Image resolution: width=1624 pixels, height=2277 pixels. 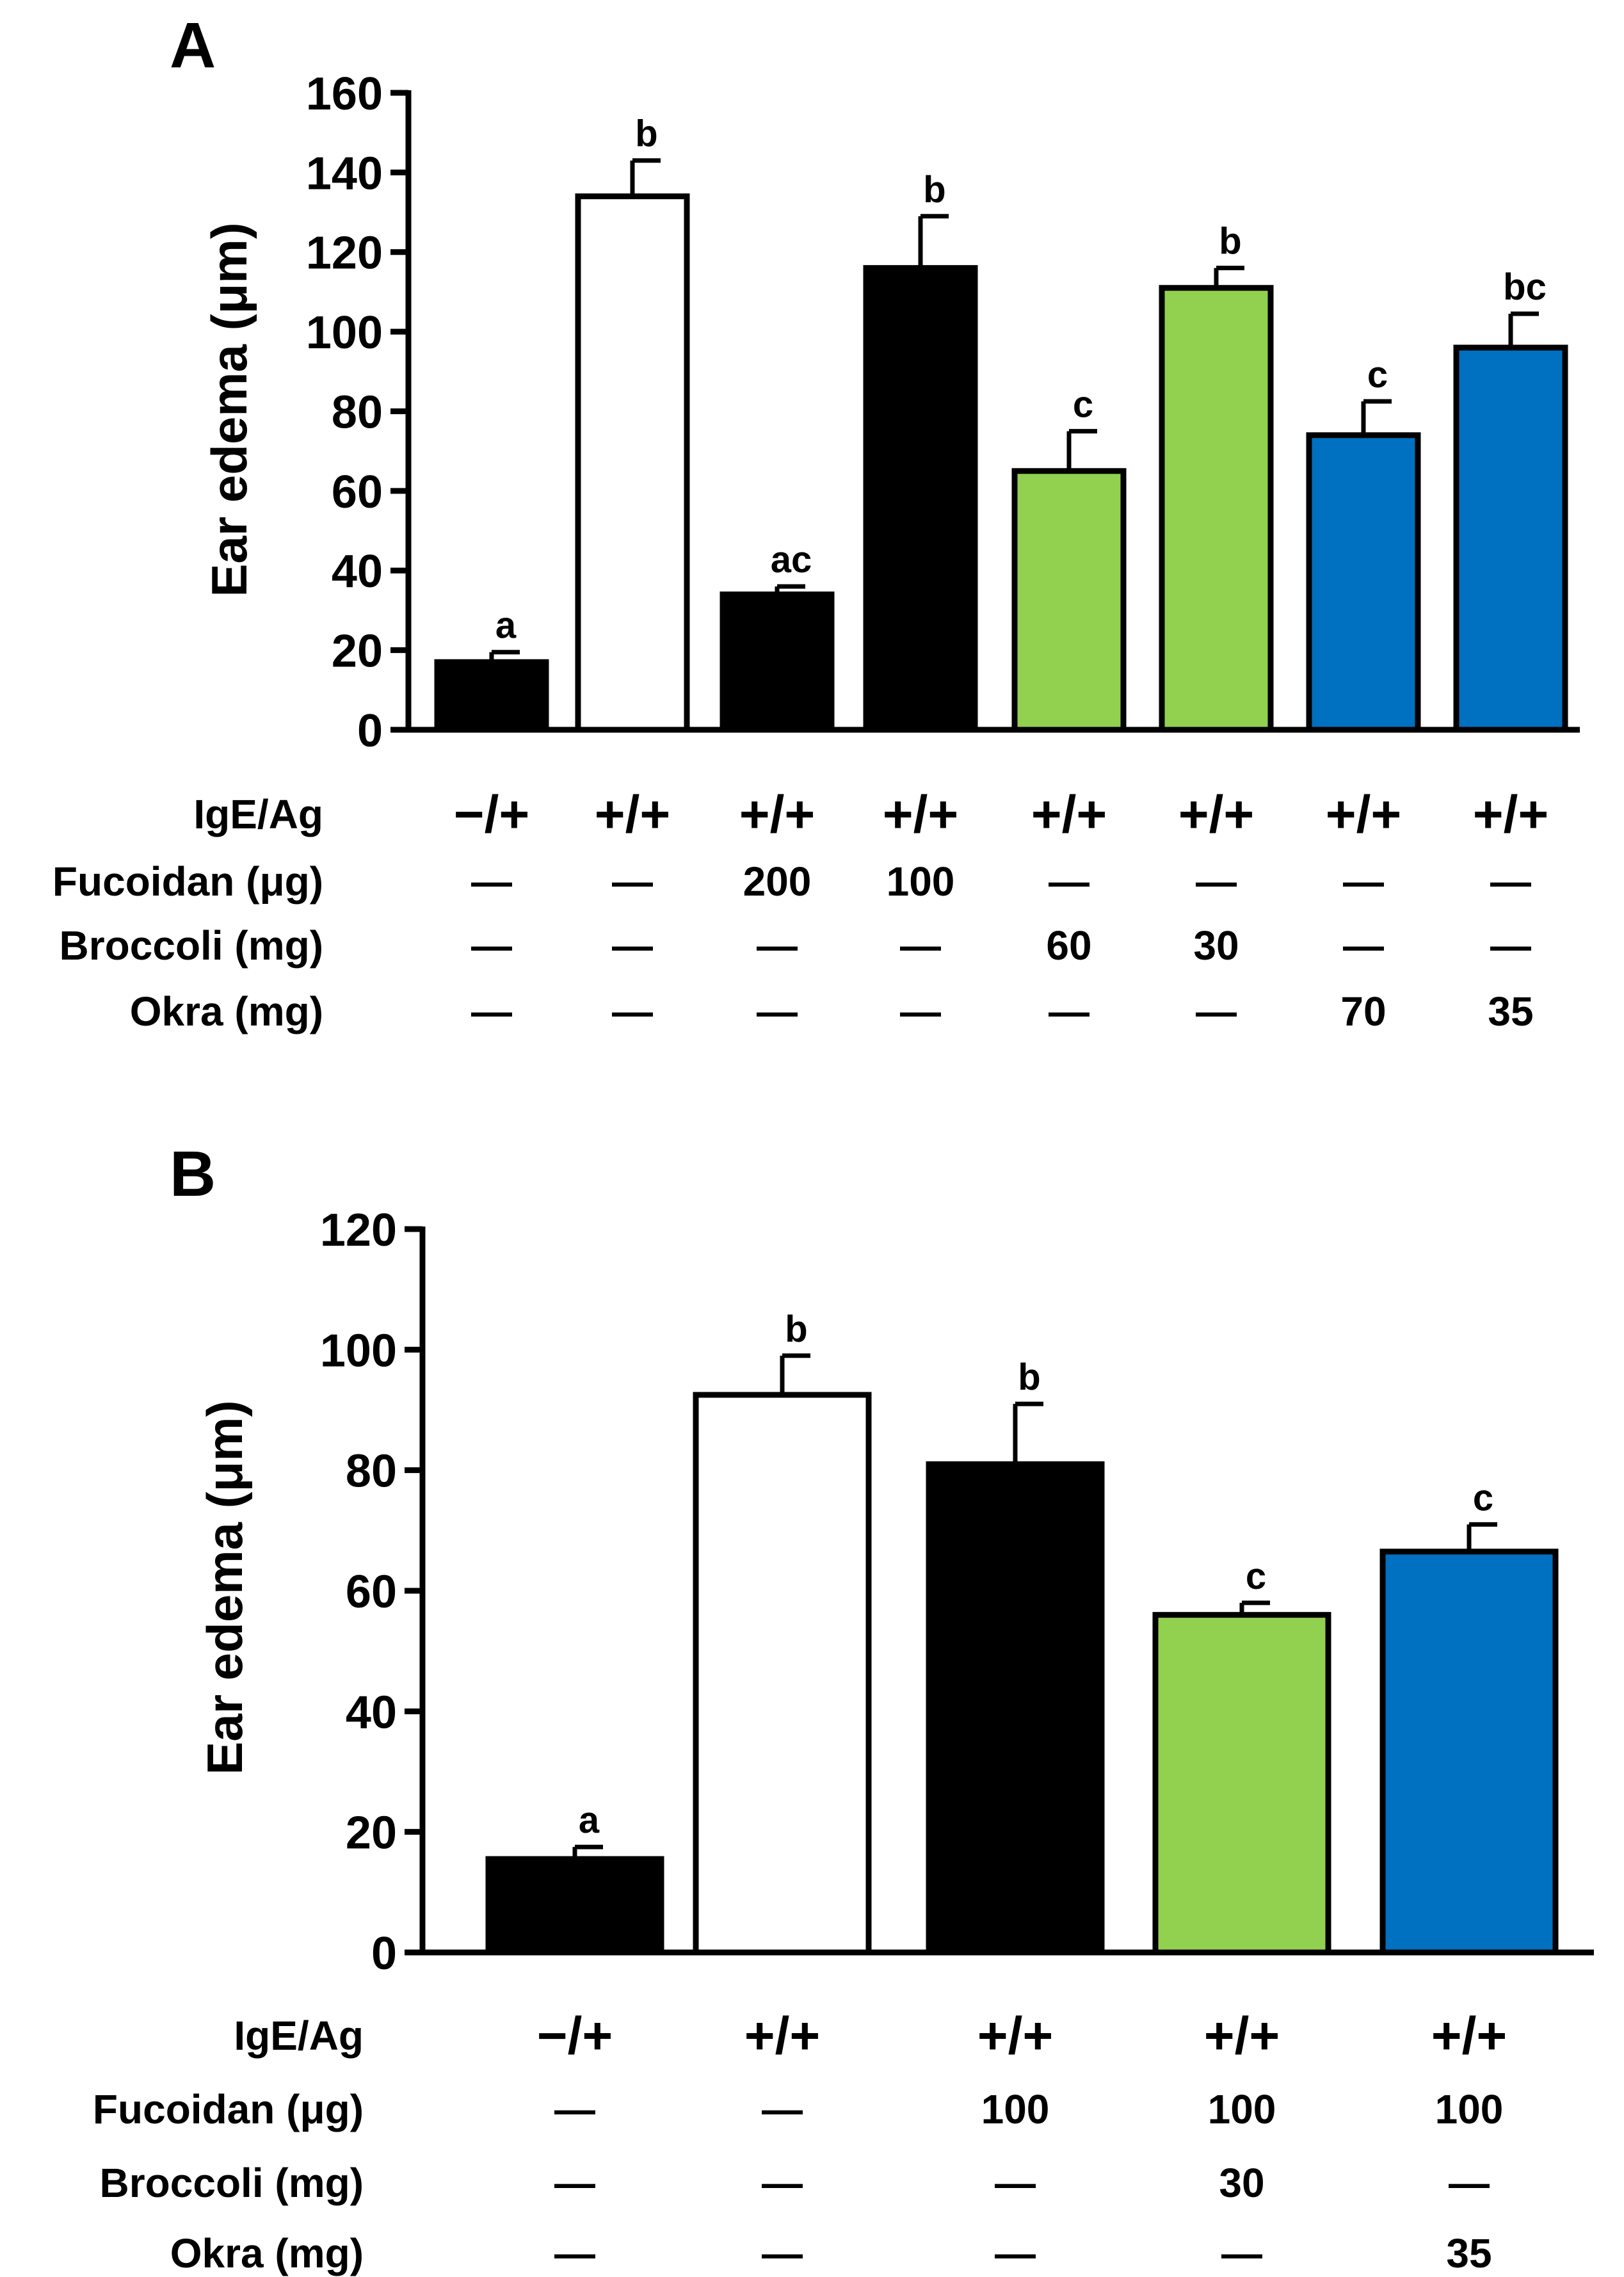 What do you see at coordinates (193, 45) in the screenshot?
I see `panel-label-a: A` at bounding box center [193, 45].